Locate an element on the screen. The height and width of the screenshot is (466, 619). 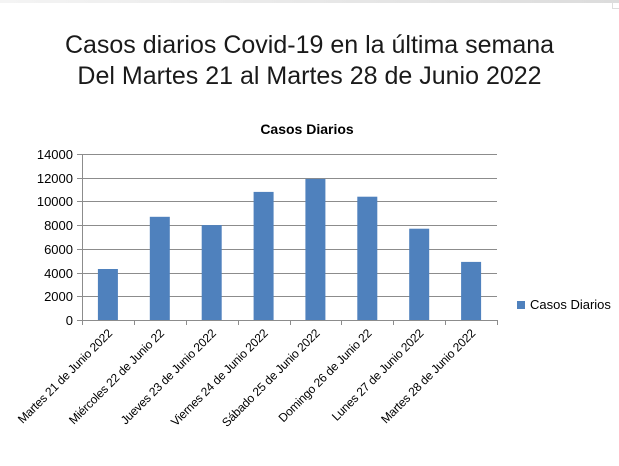
top-border is located at coordinates (309, 1).